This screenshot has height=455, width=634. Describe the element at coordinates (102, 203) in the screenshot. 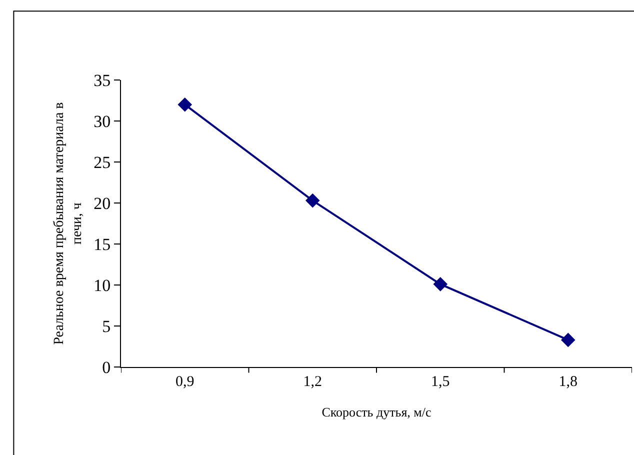

I see `y-tick-label: 20` at that location.